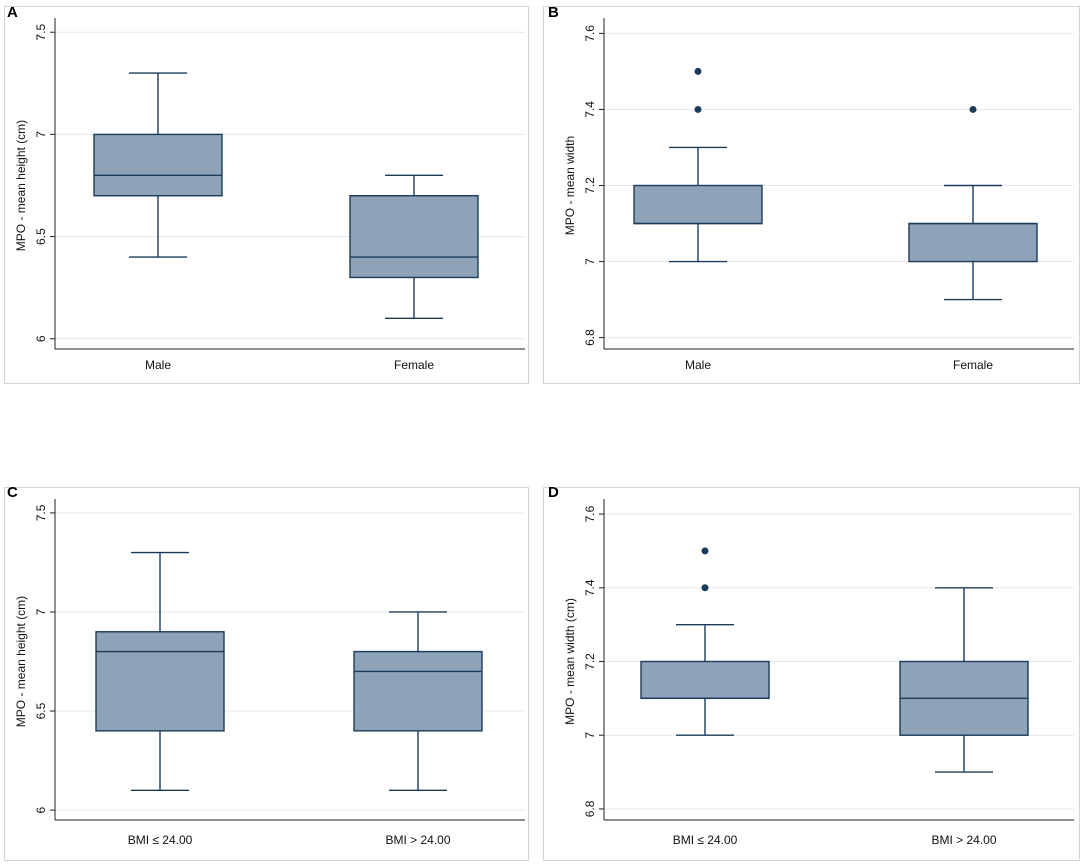  What do you see at coordinates (570, 185) in the screenshot?
I see `y-axis-label: MPO - mean width` at bounding box center [570, 185].